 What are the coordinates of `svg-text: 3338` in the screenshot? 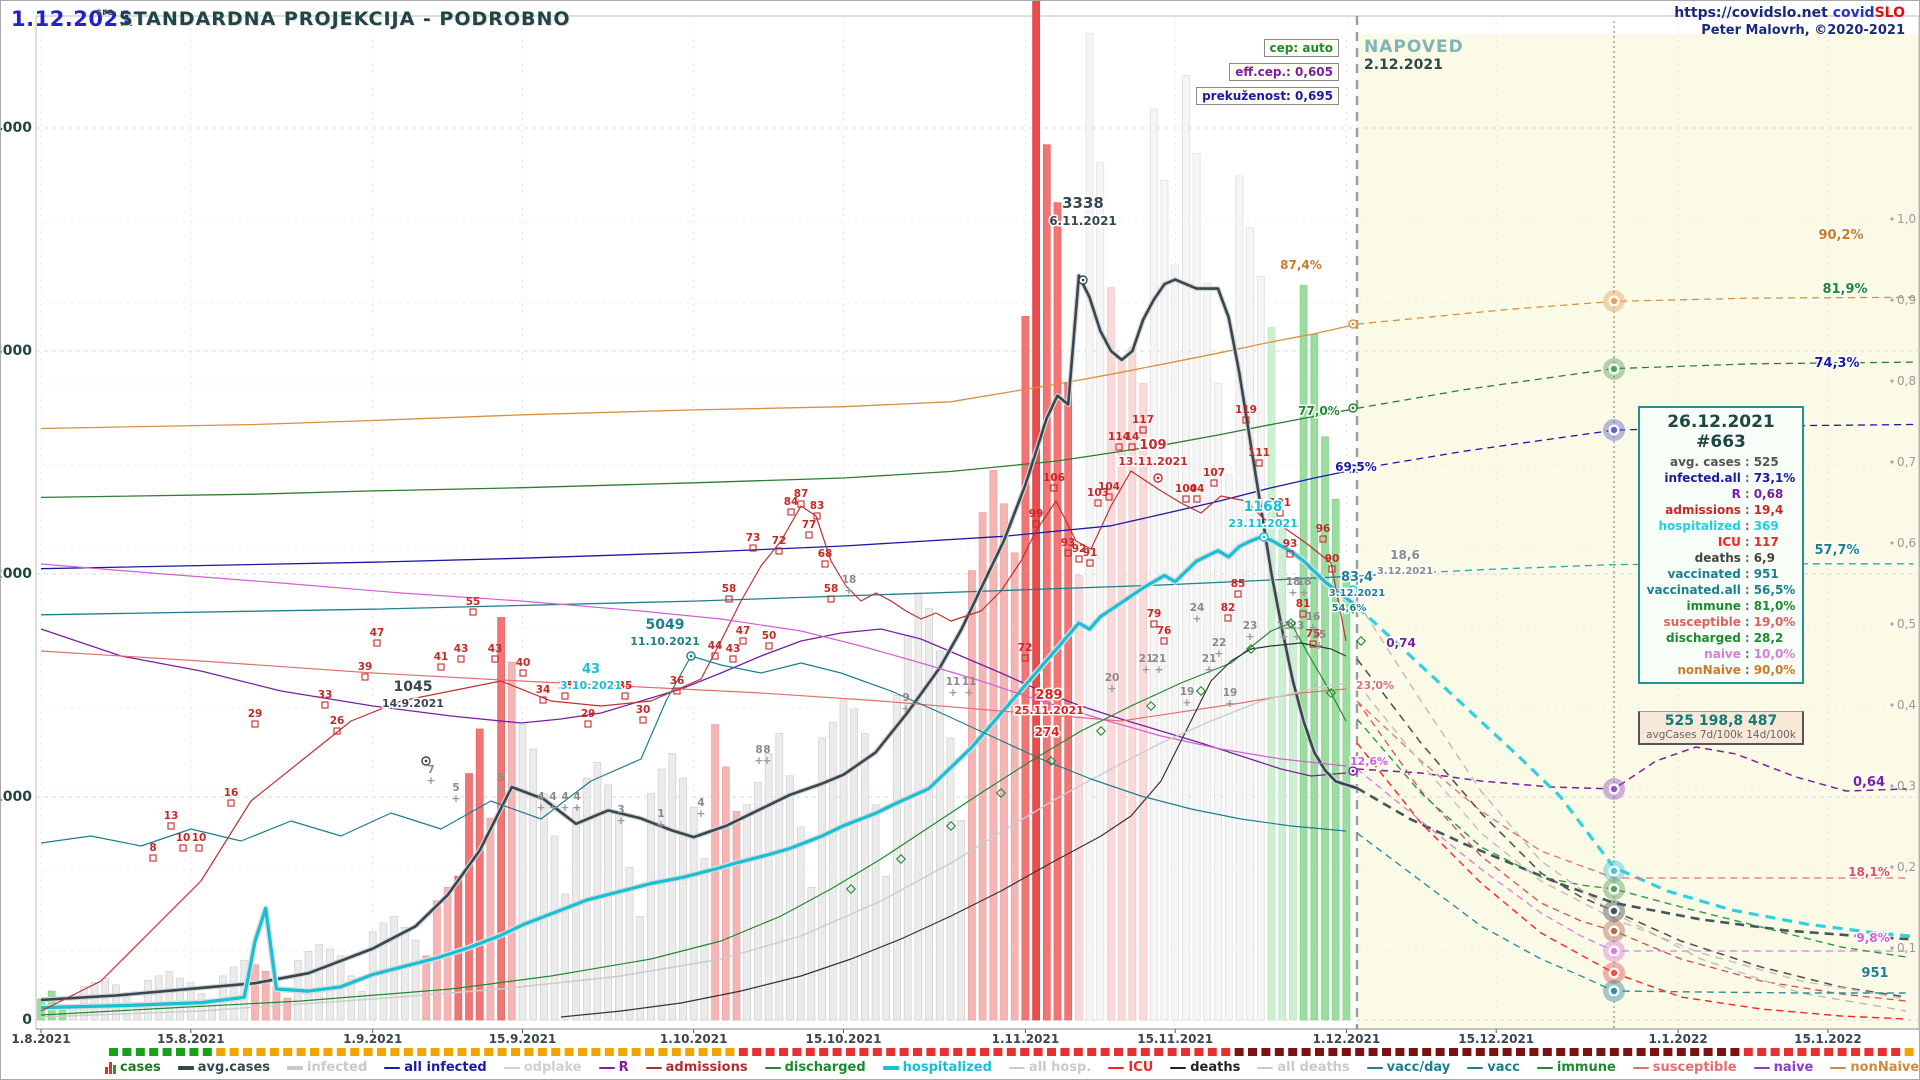 It's located at (1083, 203).